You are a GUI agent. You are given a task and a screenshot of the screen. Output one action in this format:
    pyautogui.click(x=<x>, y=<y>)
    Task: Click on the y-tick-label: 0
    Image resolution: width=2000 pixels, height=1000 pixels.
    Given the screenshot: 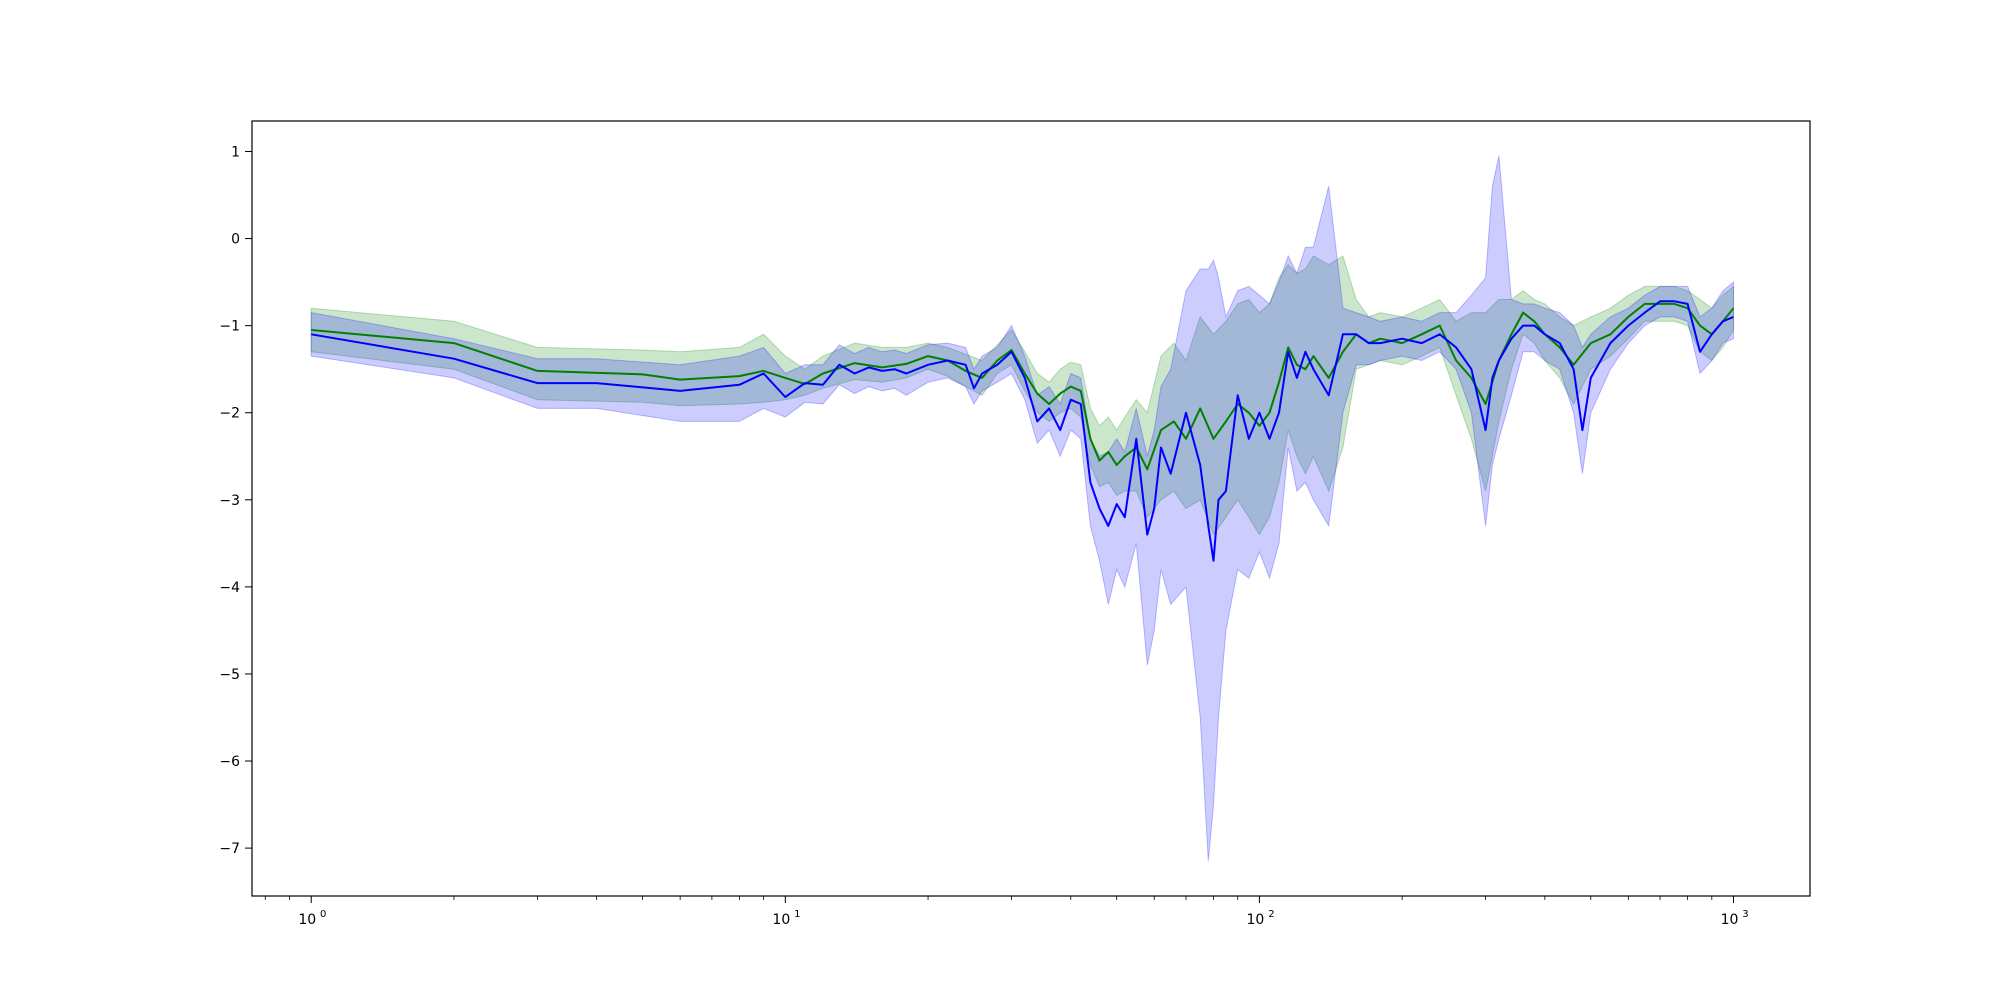 What is the action you would take?
    pyautogui.click(x=235, y=240)
    